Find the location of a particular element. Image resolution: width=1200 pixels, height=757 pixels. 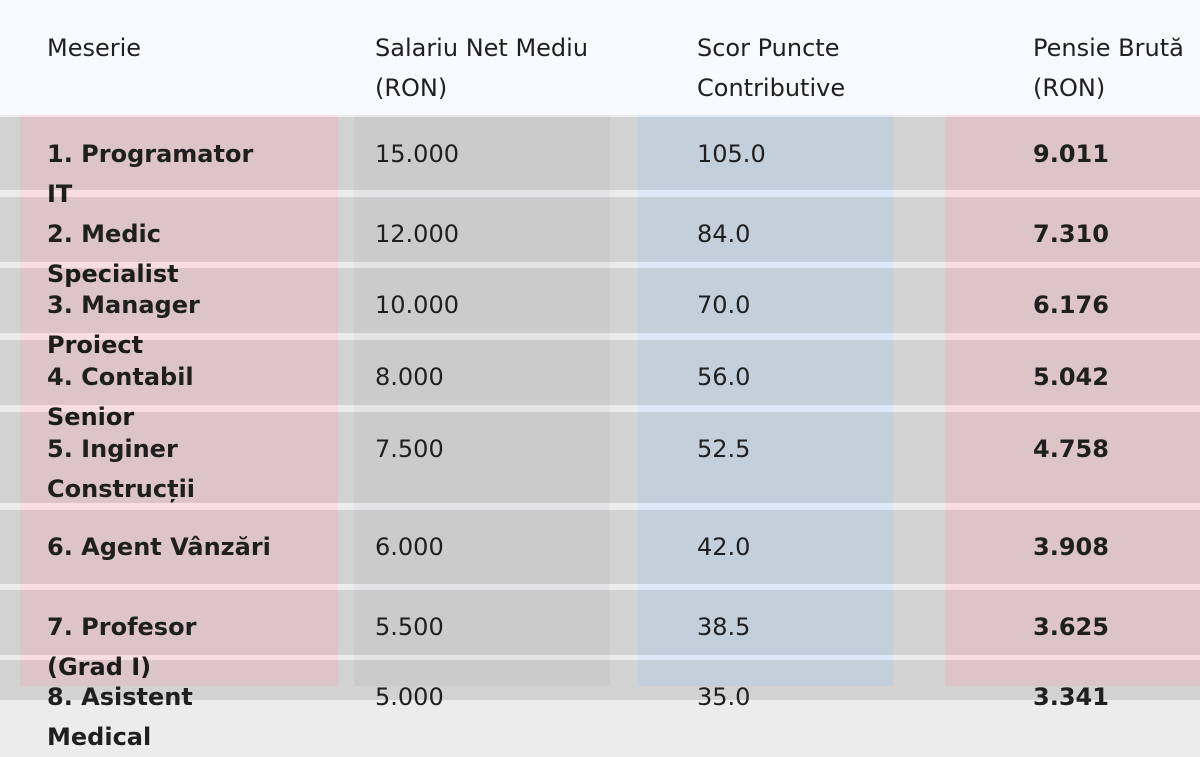

table-cell: 3. Manager Proiect is located at coordinates (123, 325).